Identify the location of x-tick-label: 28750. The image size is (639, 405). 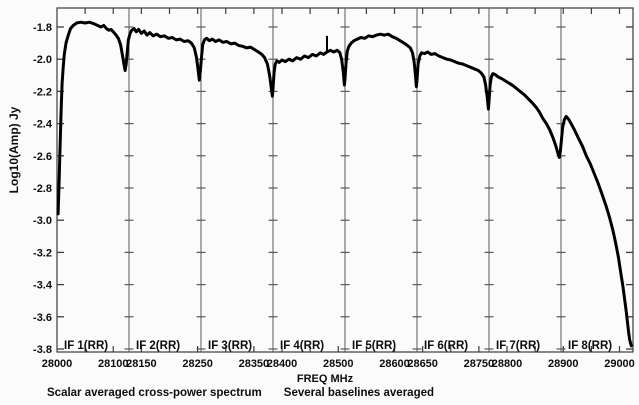
(479, 364).